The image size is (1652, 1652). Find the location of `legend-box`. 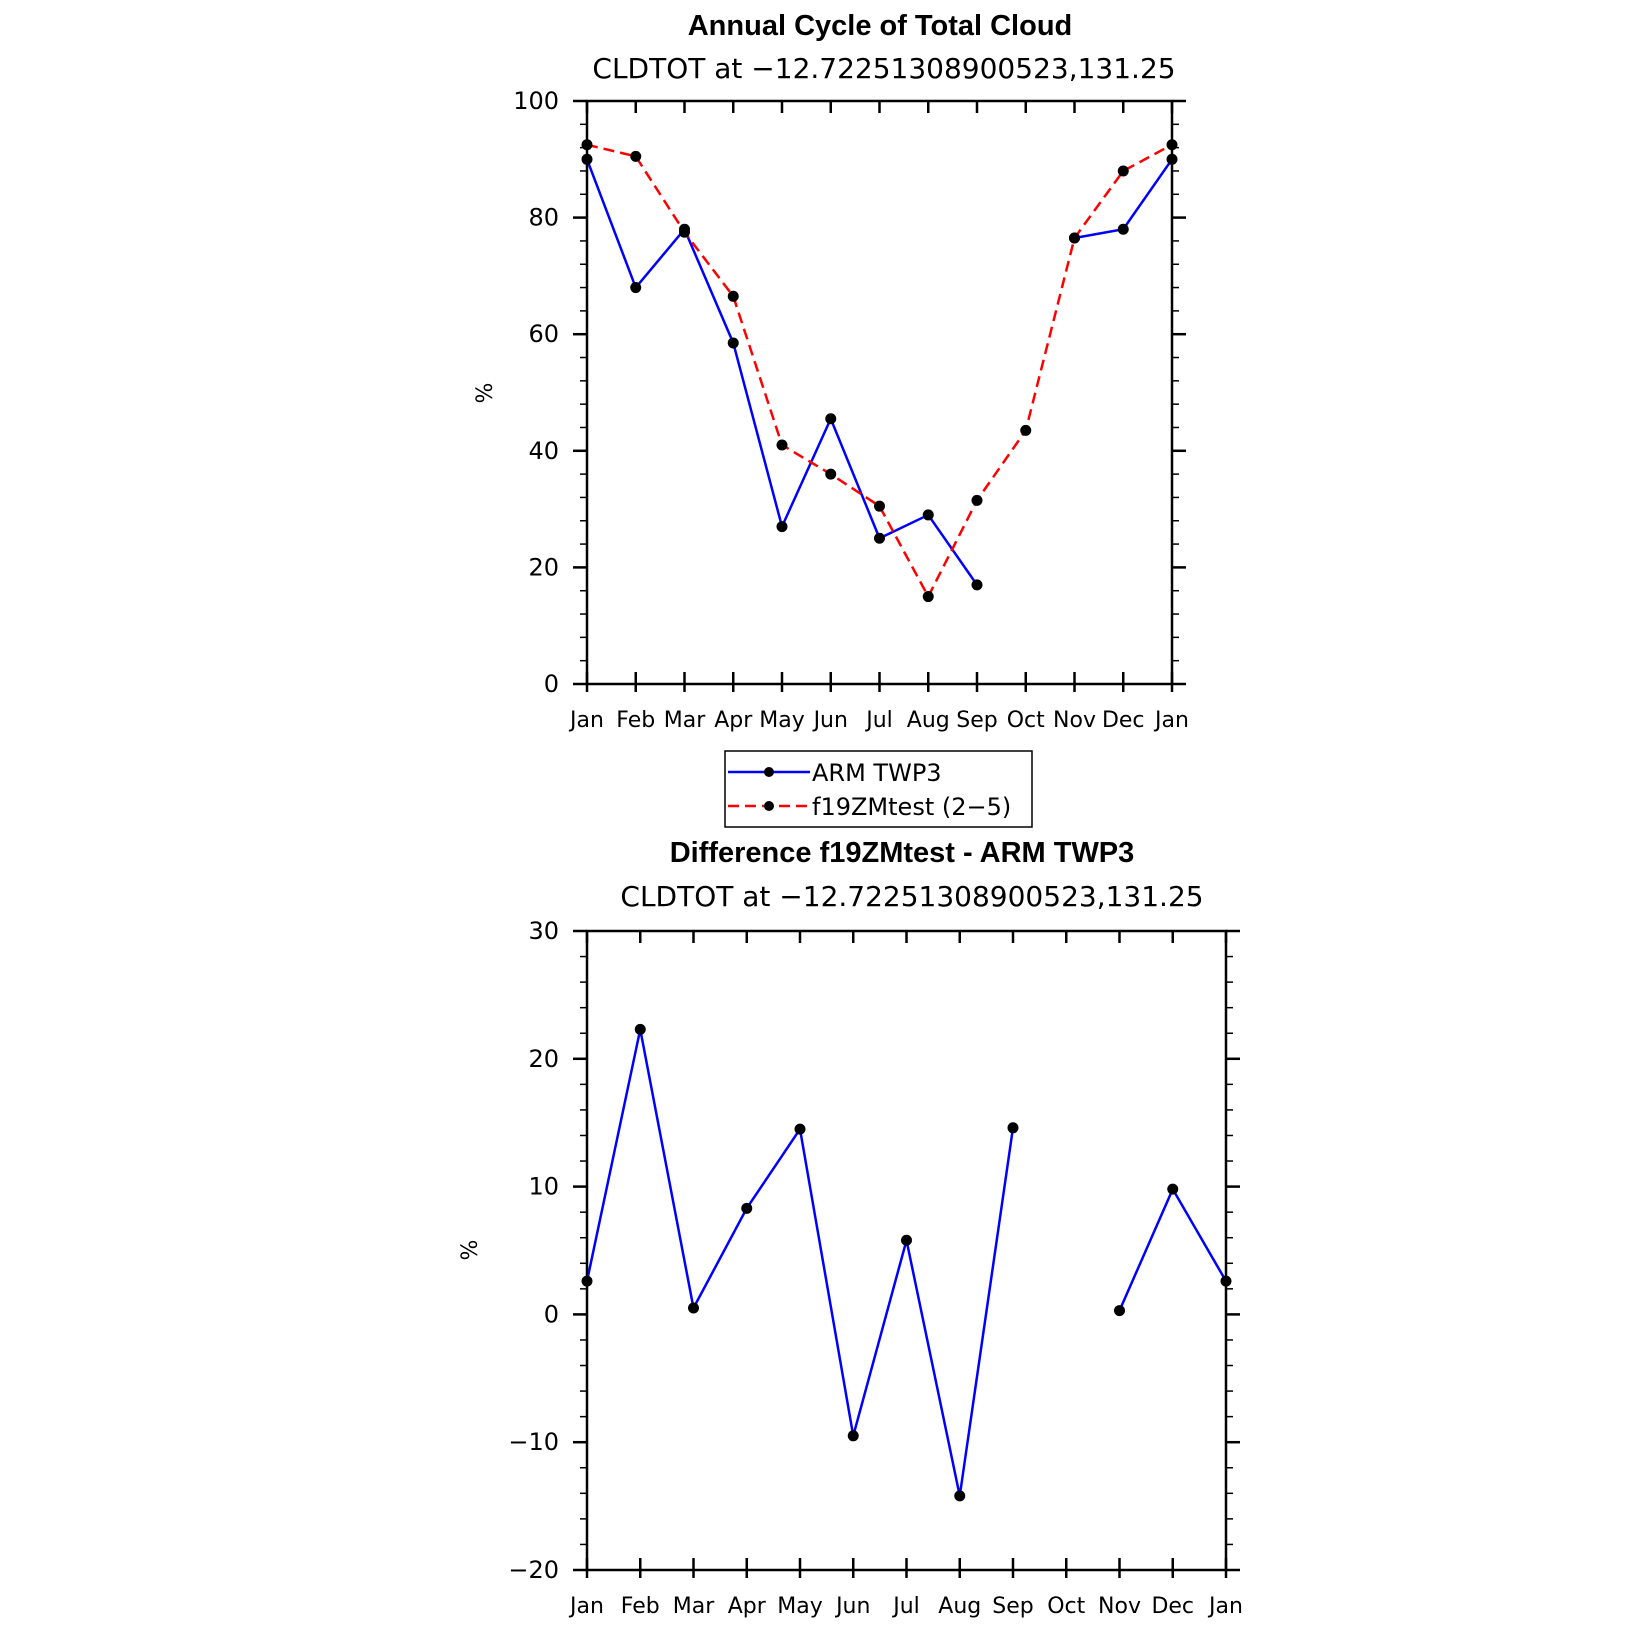

legend-box is located at coordinates (878, 789).